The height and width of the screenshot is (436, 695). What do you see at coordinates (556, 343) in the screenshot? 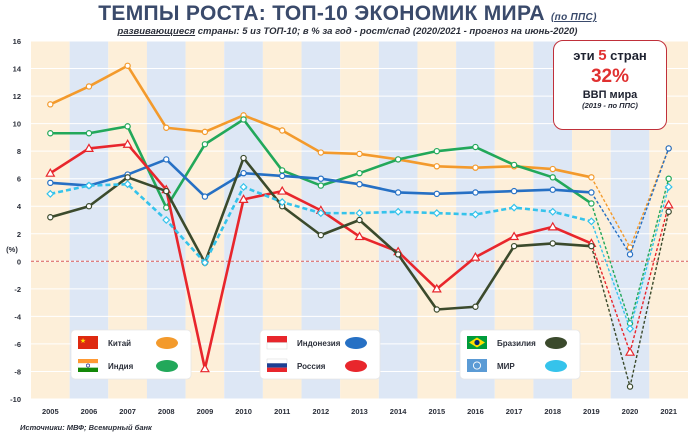
I see `legend-swatch-brazil` at bounding box center [556, 343].